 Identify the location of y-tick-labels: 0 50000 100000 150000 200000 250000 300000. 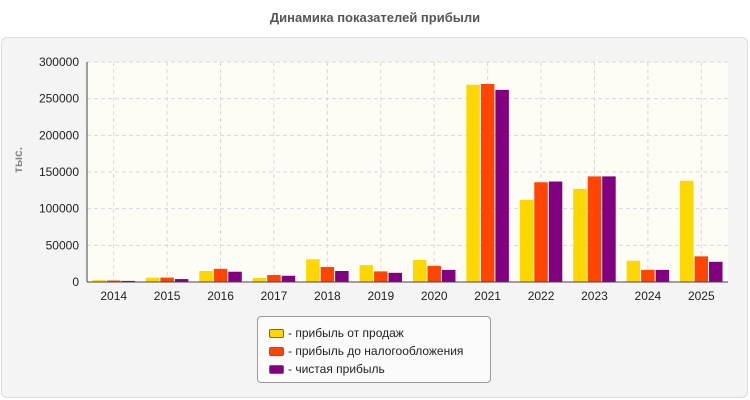
(59, 172).